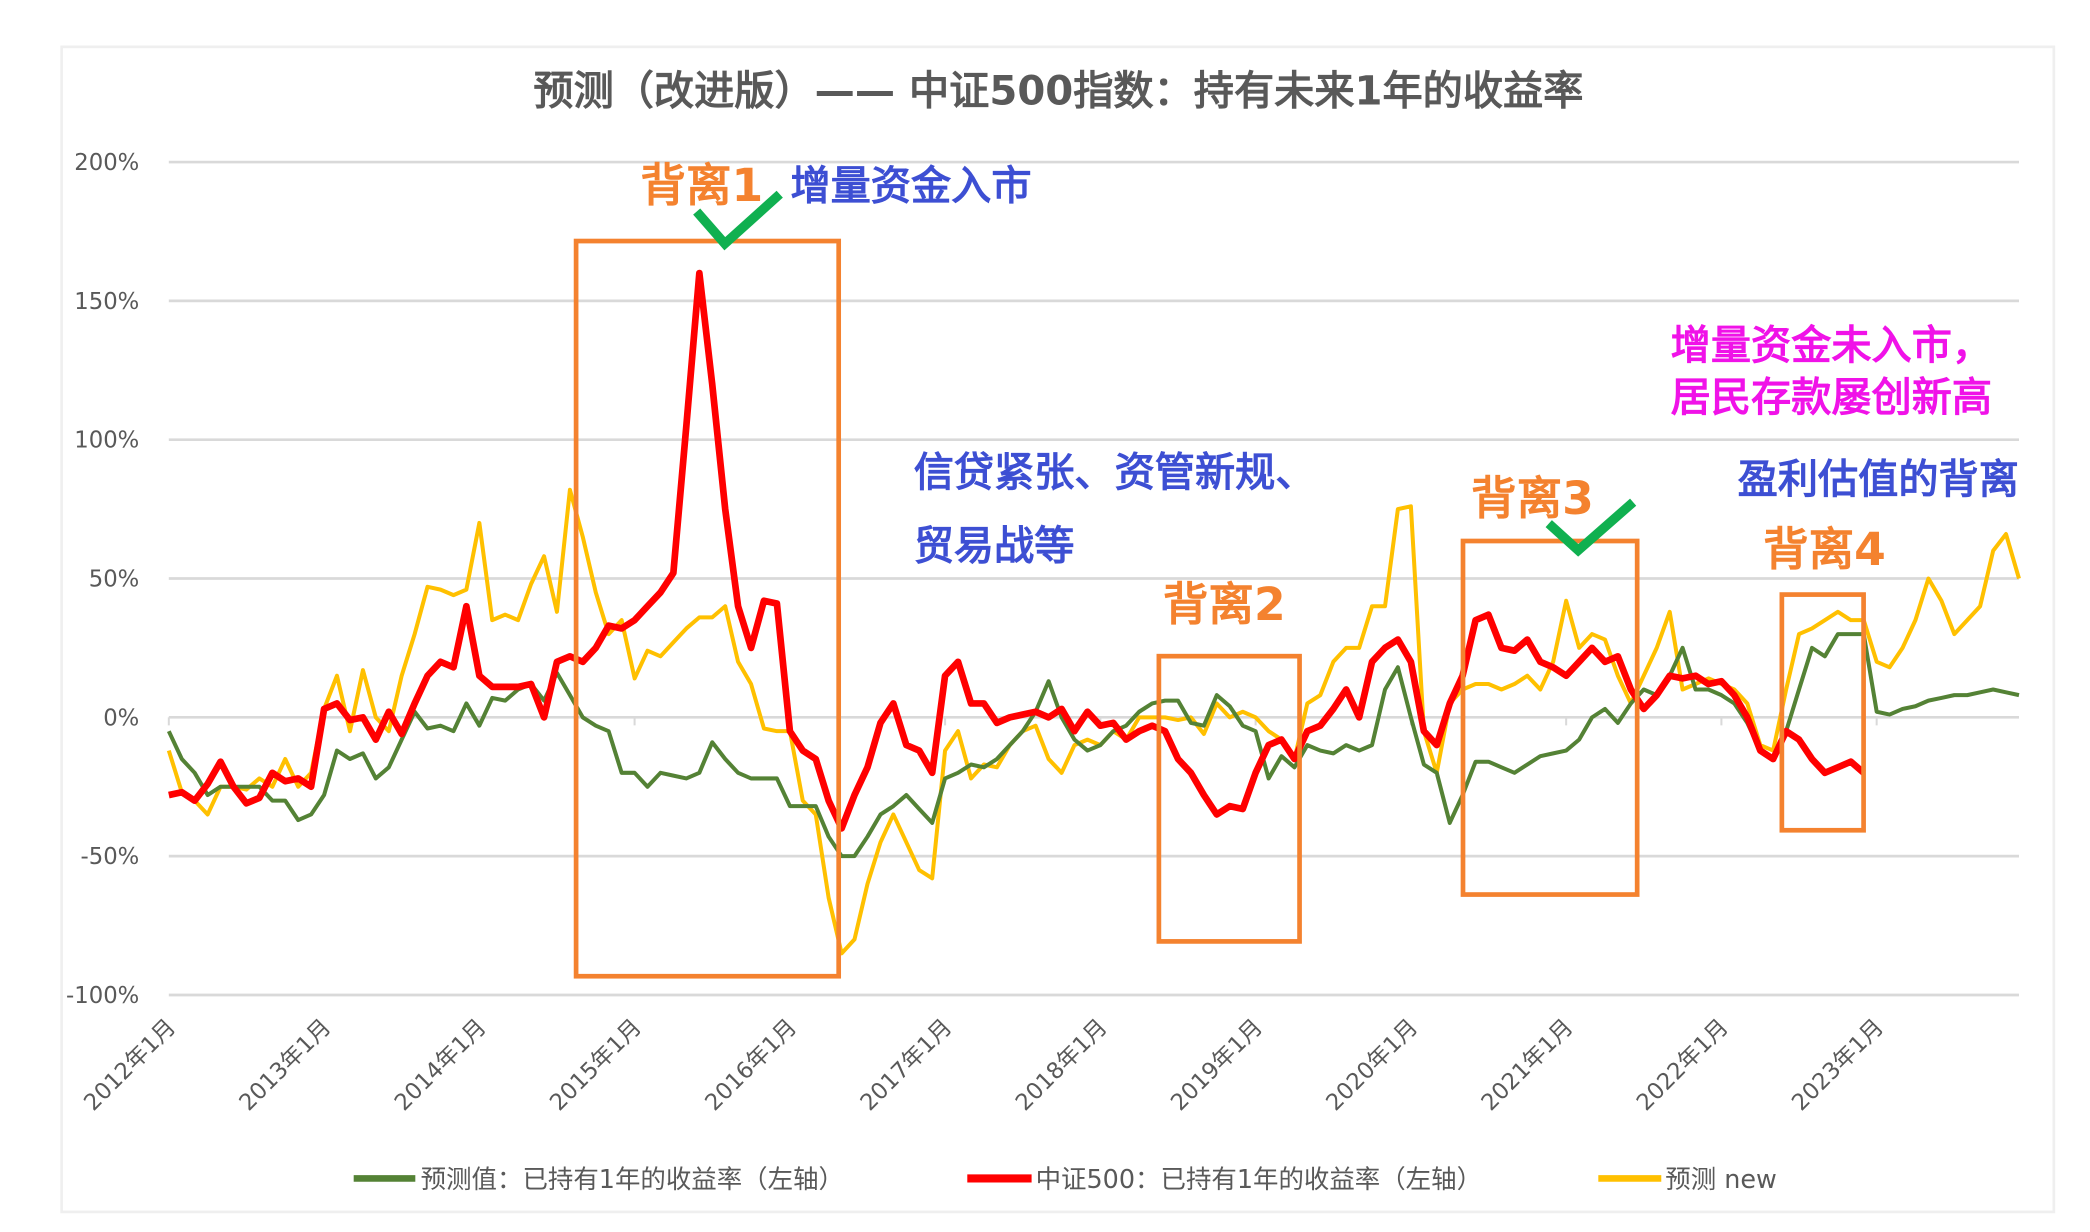  What do you see at coordinates (121, 718) in the screenshot?
I see `y-tick-label: 0%` at bounding box center [121, 718].